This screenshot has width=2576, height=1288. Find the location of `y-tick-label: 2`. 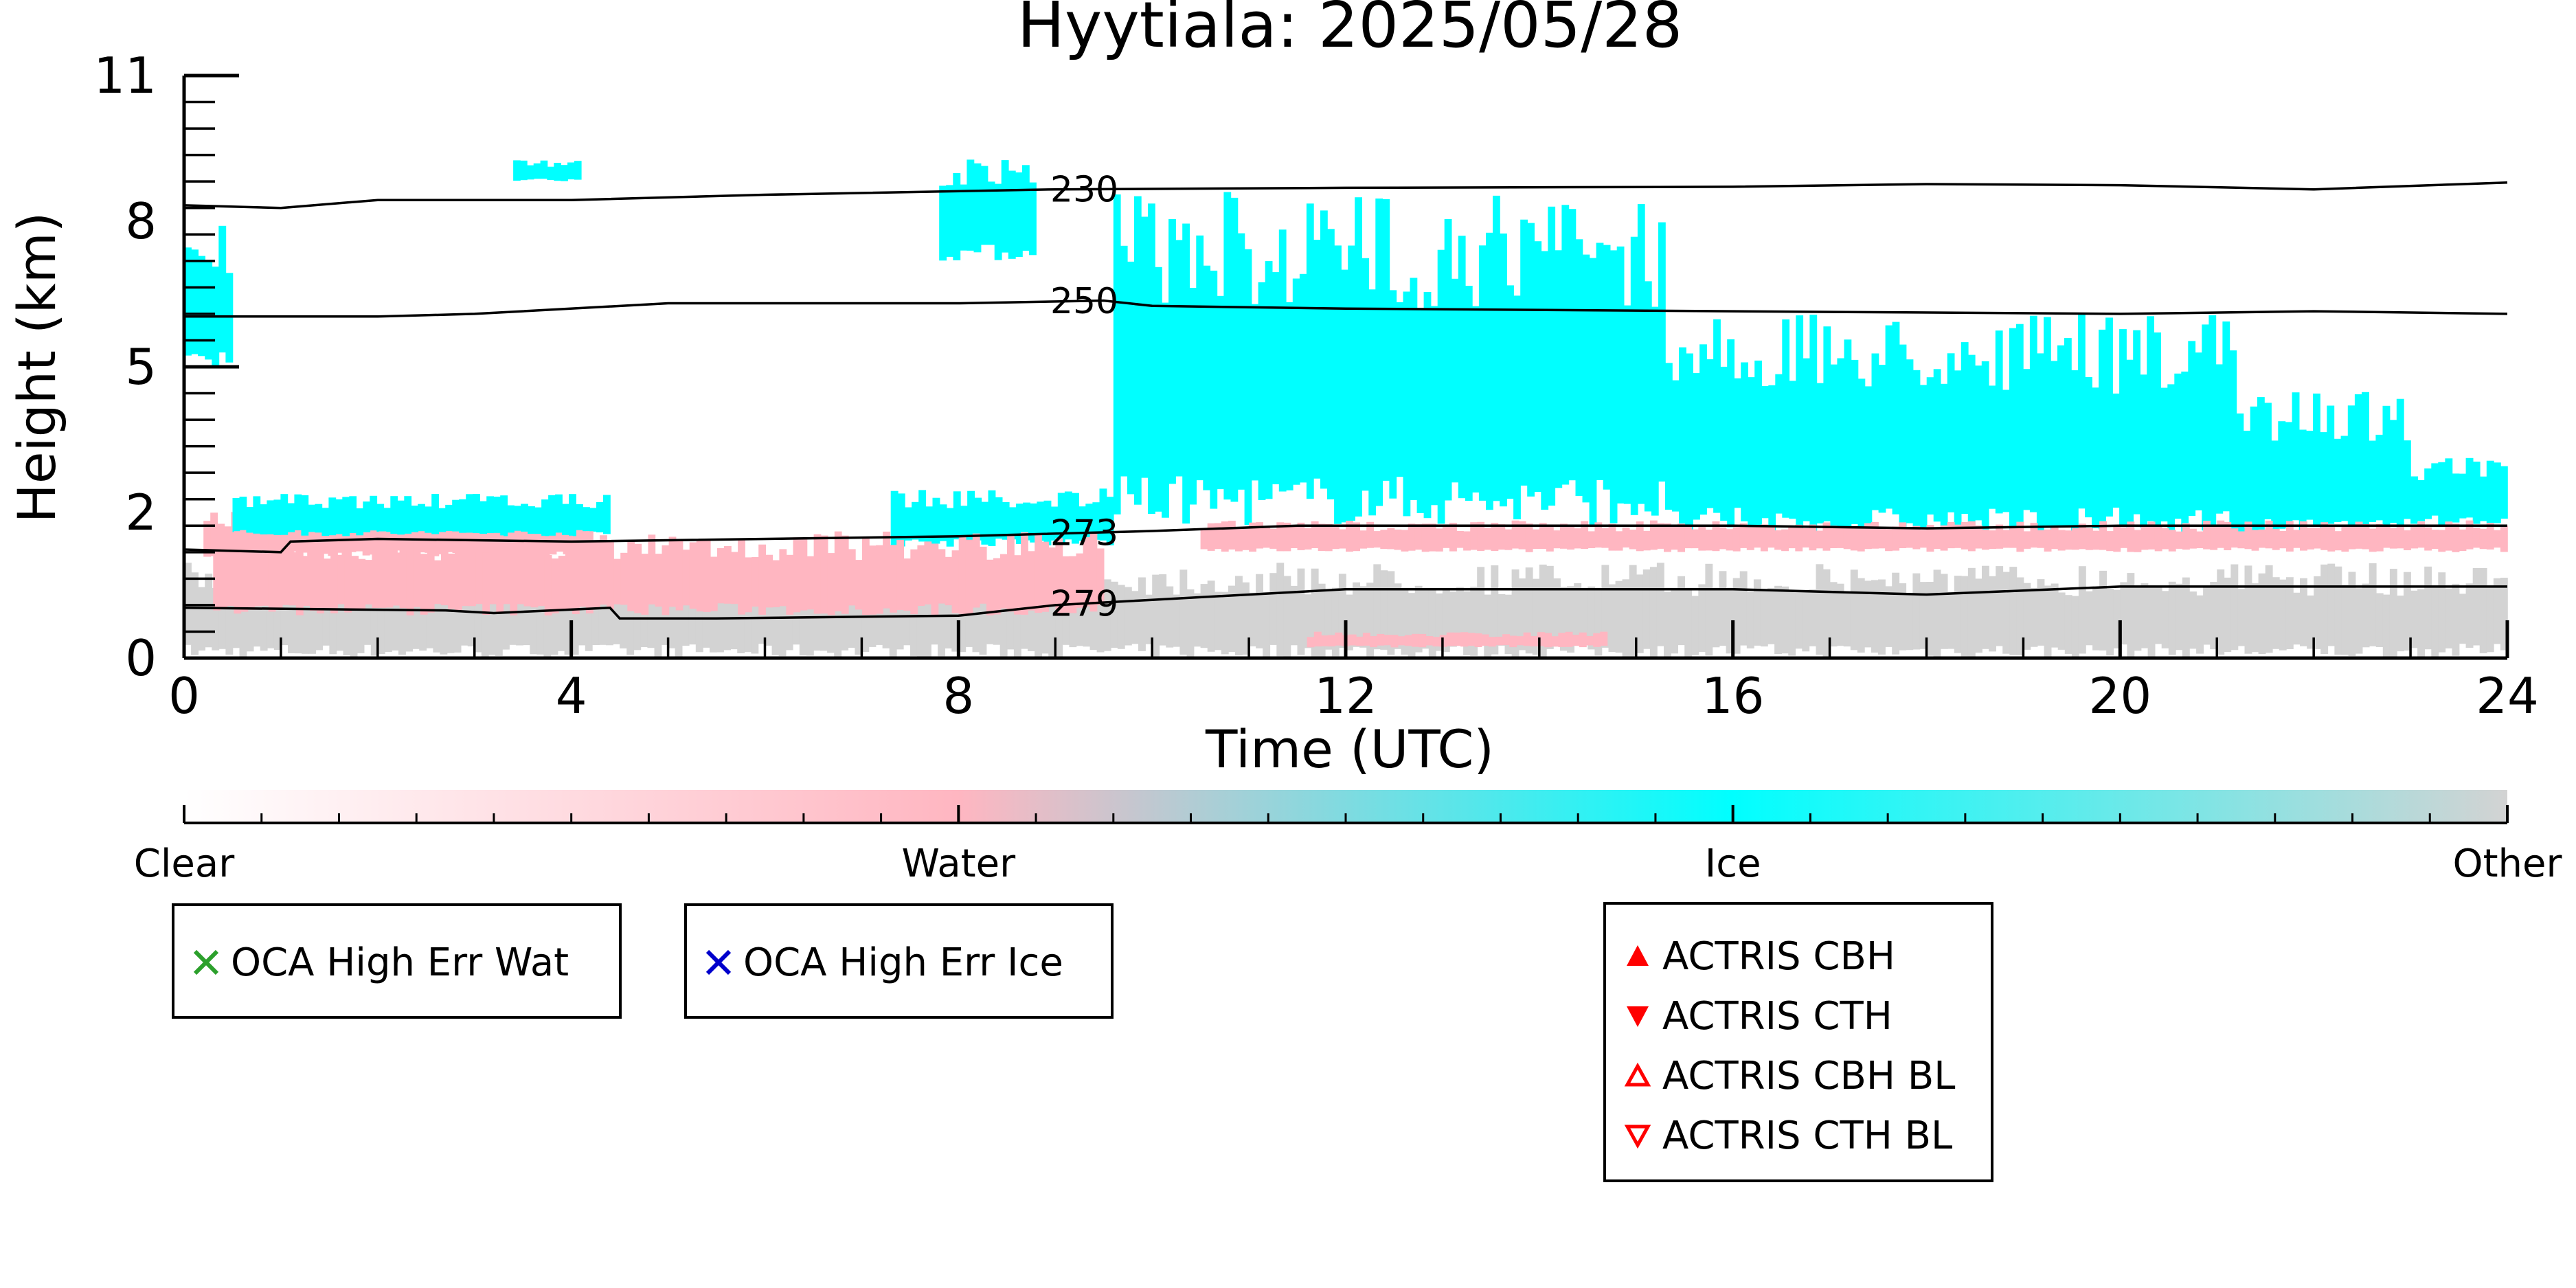

y-tick-label: 2 is located at coordinates (141, 512).